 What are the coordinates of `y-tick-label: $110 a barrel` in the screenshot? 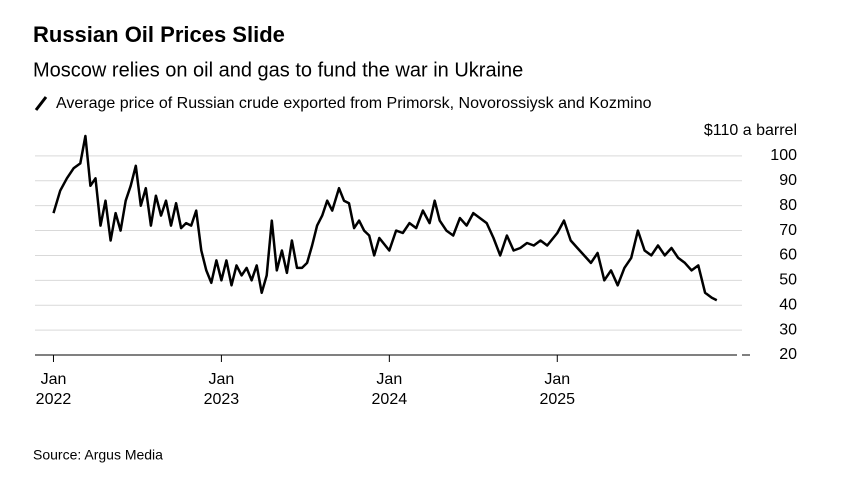 It's located at (750, 130).